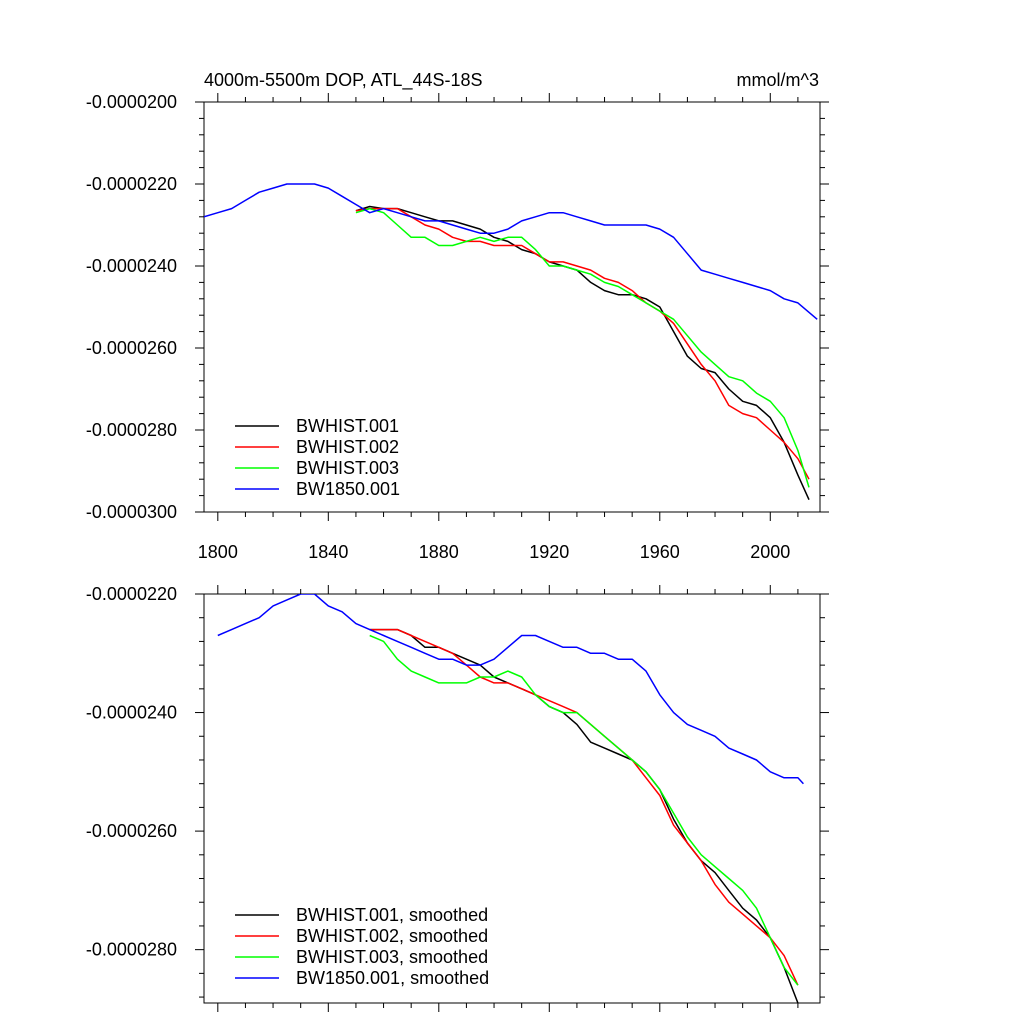  What do you see at coordinates (343, 80) in the screenshot?
I see `chart-title: 4000m-5500m DOP, ATL_44S-18S` at bounding box center [343, 80].